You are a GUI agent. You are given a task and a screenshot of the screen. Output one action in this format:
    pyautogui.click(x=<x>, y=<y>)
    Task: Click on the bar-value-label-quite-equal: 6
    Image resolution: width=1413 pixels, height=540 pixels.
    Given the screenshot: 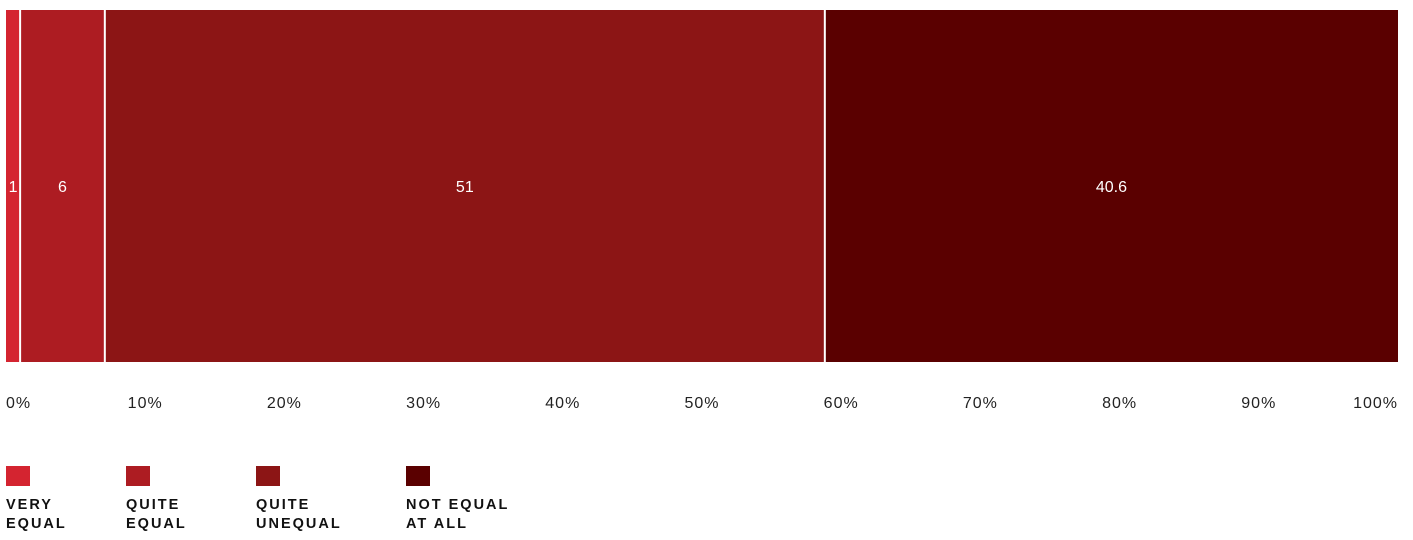 What is the action you would take?
    pyautogui.click(x=62, y=187)
    